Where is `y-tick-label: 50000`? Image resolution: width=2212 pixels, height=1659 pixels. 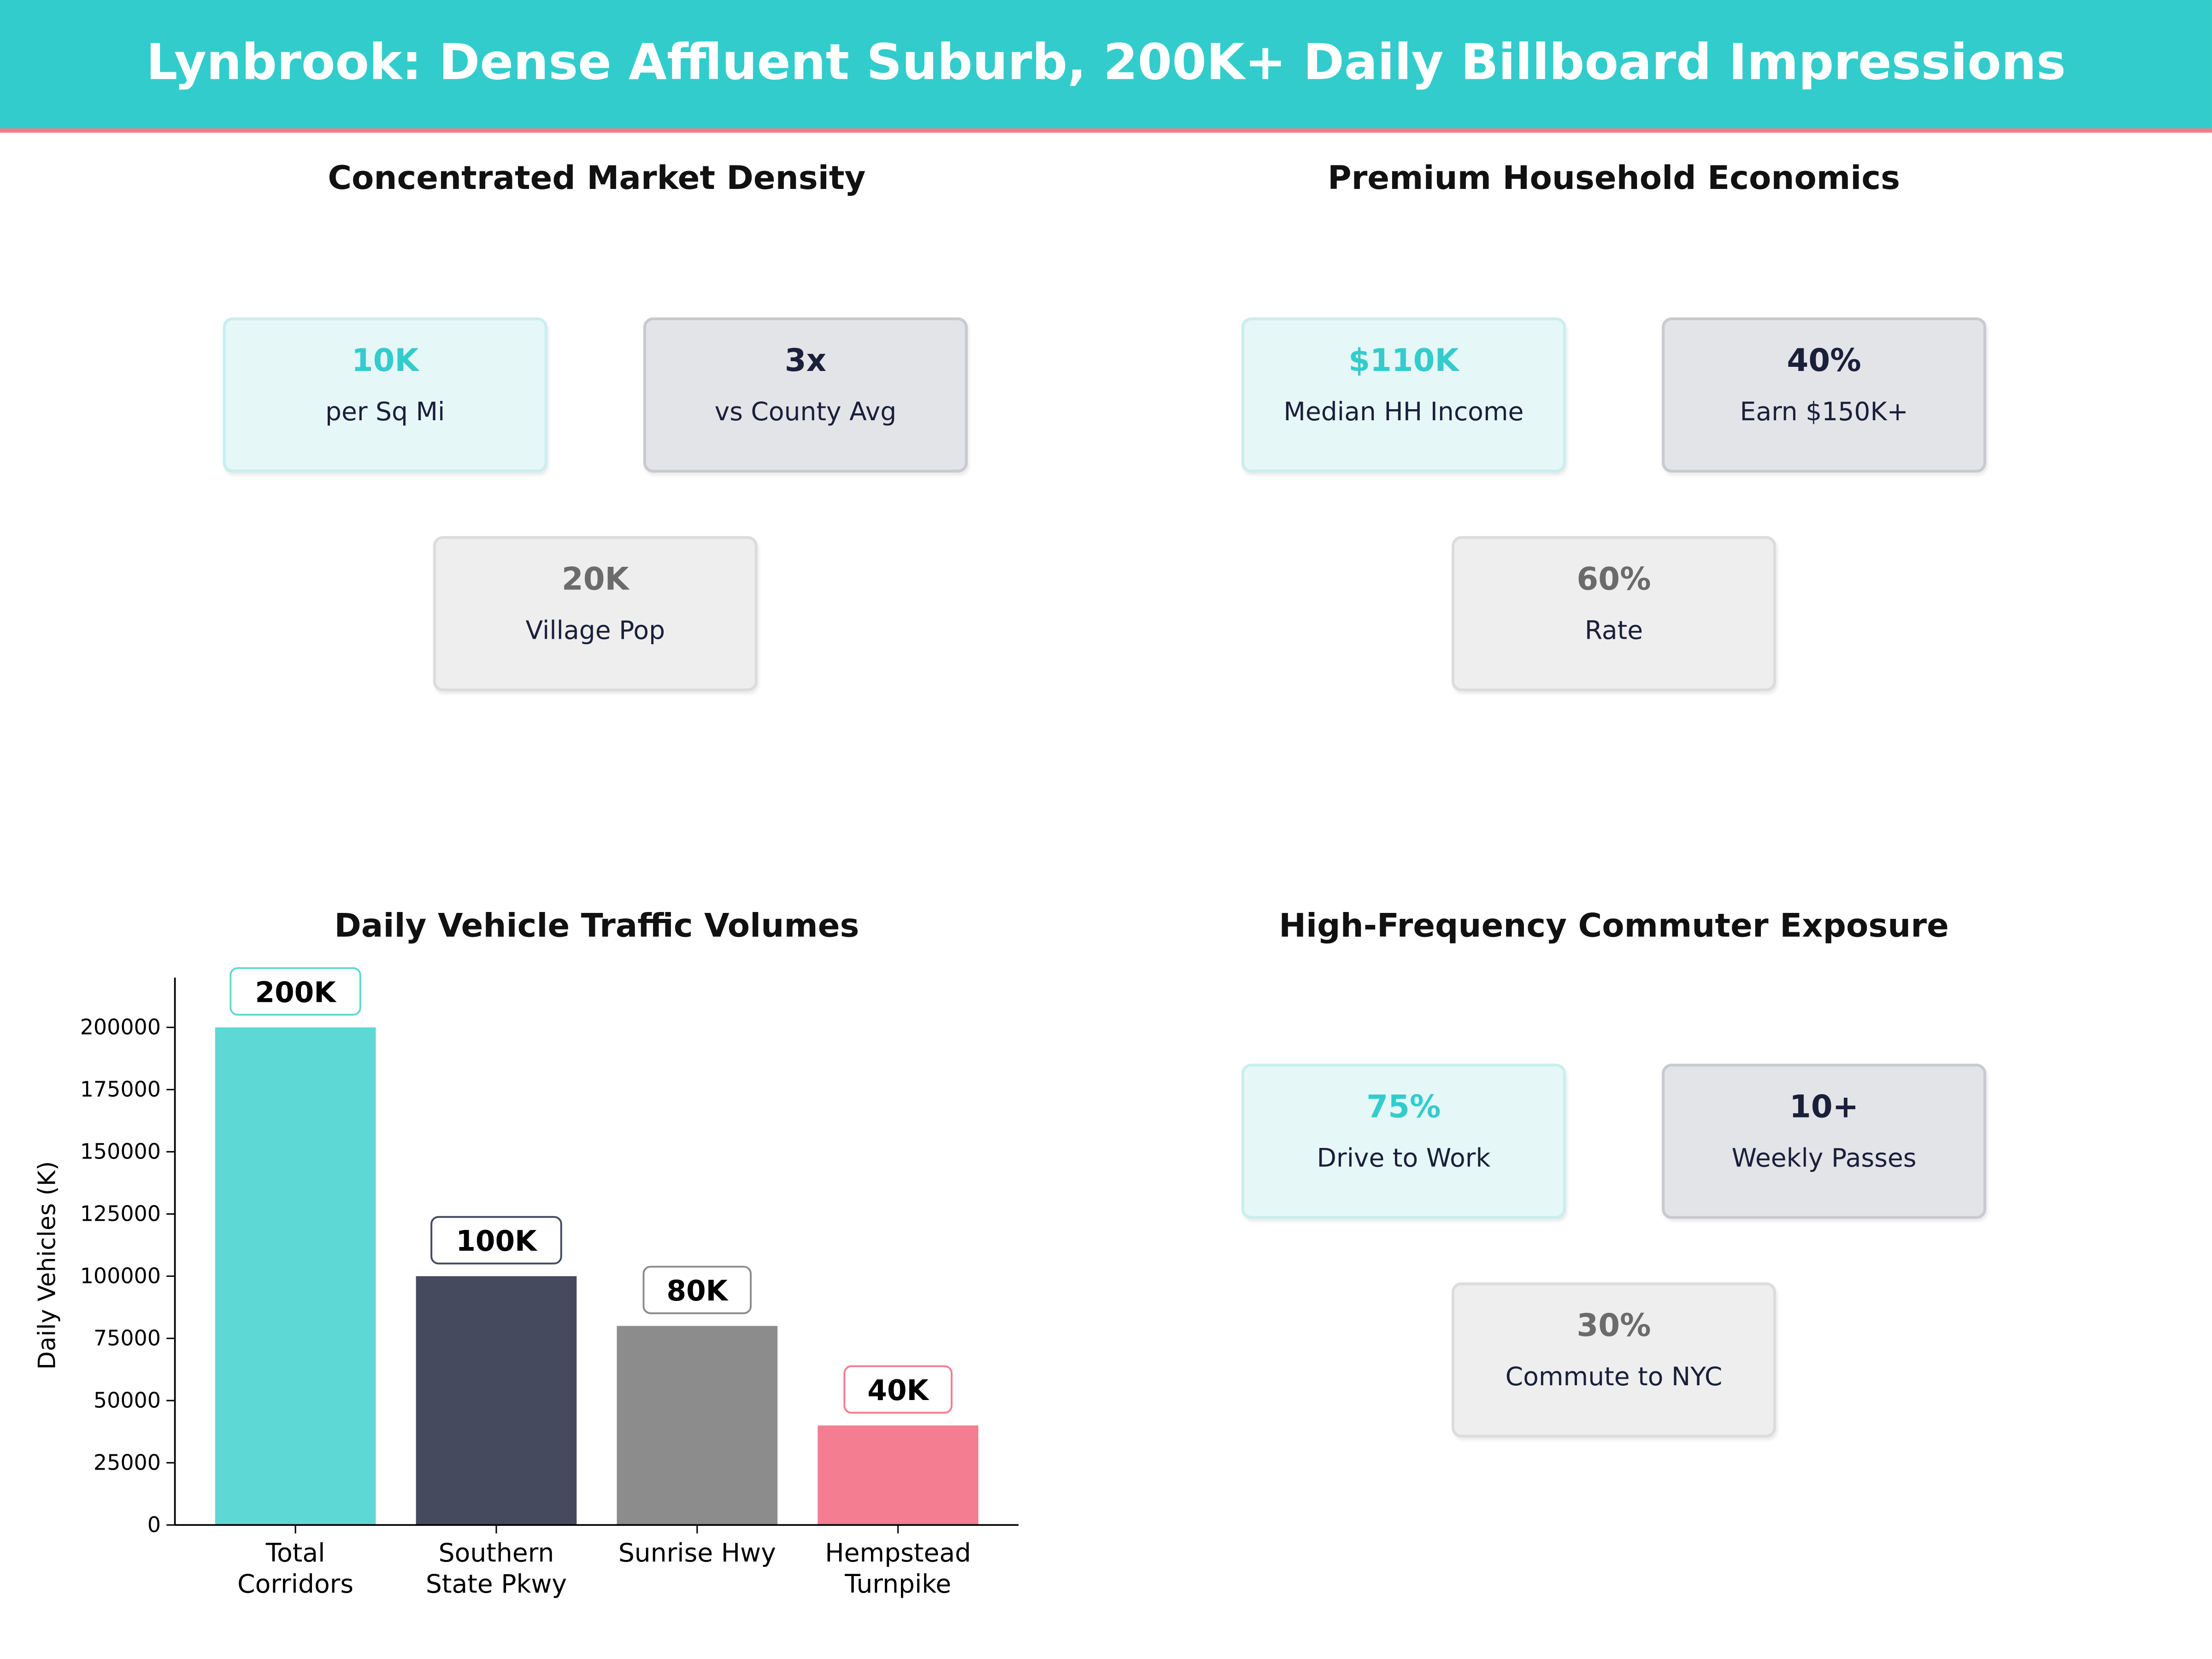 y-tick-label: 50000 is located at coordinates (127, 1400).